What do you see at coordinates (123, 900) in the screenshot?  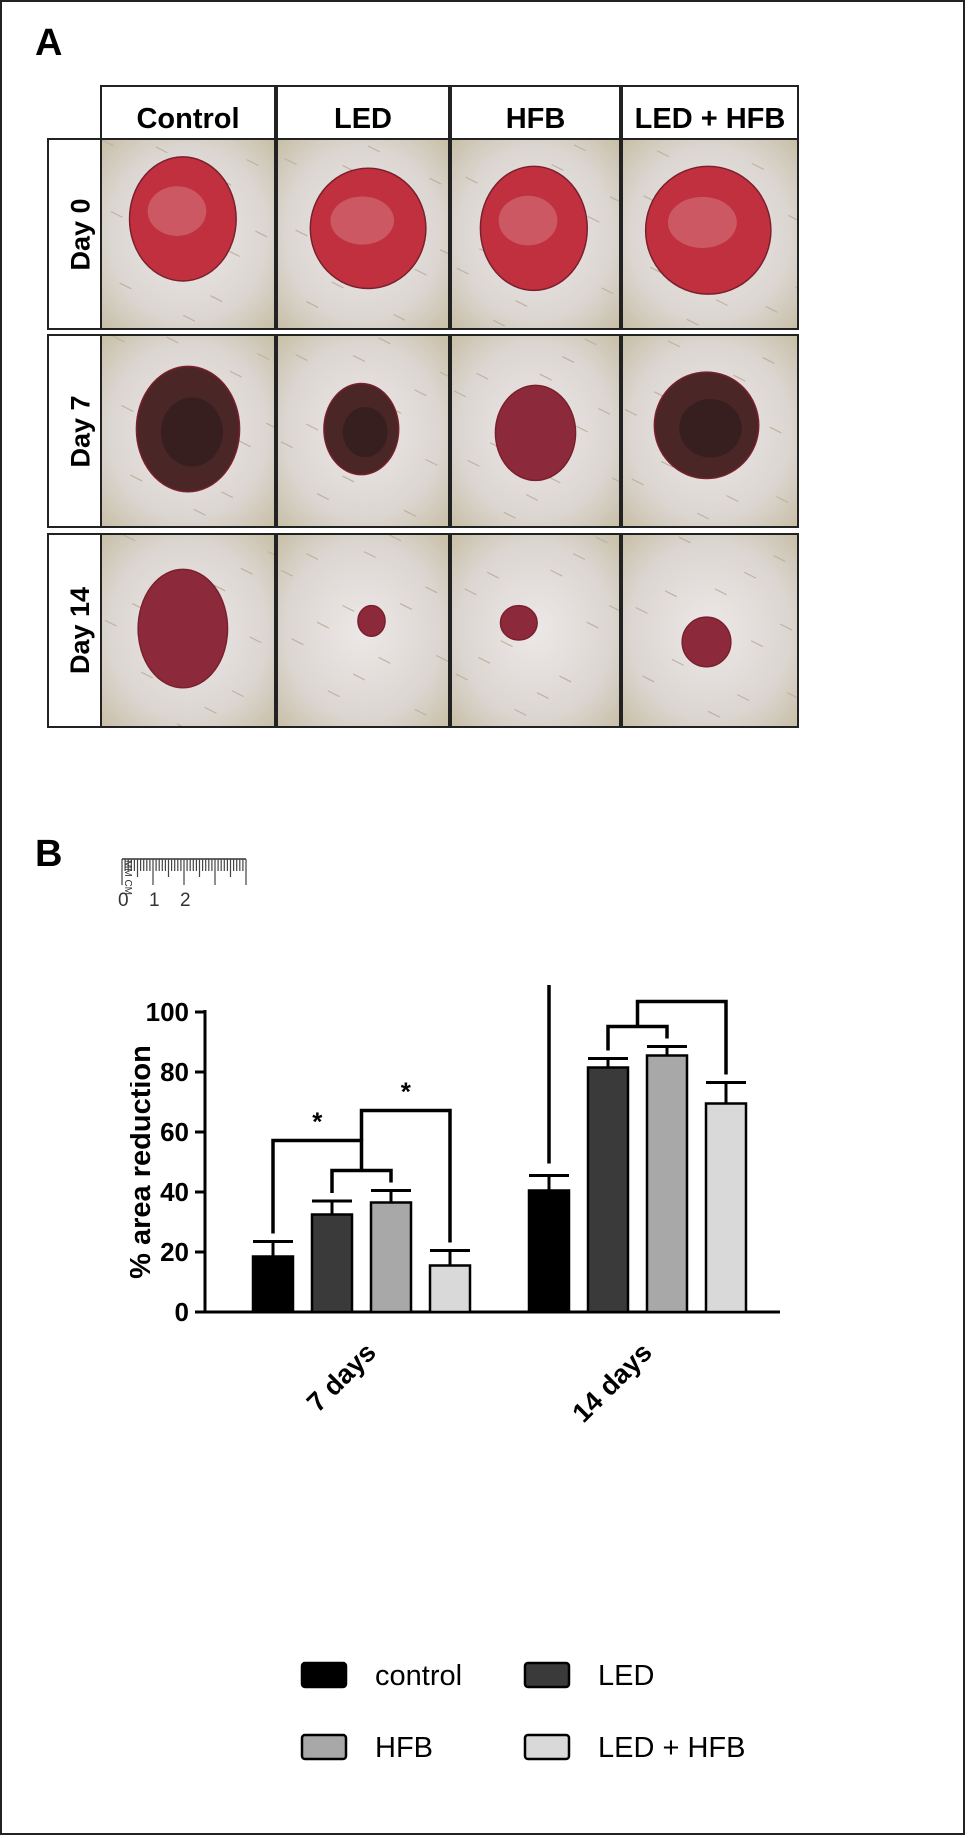 I see `ruler-label: 0` at bounding box center [123, 900].